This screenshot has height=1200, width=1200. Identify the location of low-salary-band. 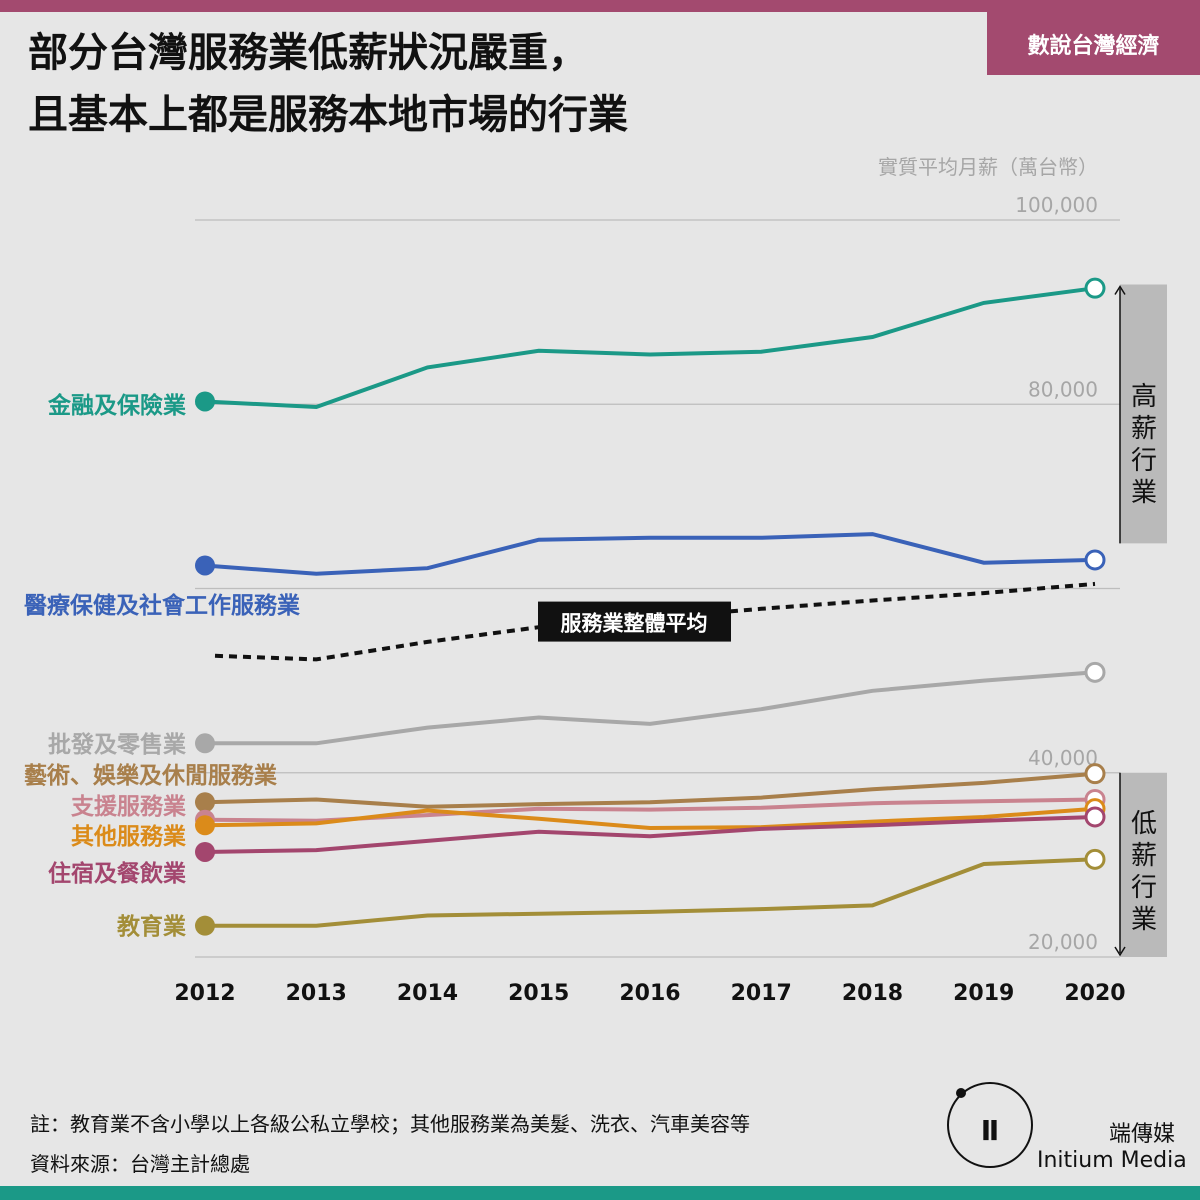
(1143, 864).